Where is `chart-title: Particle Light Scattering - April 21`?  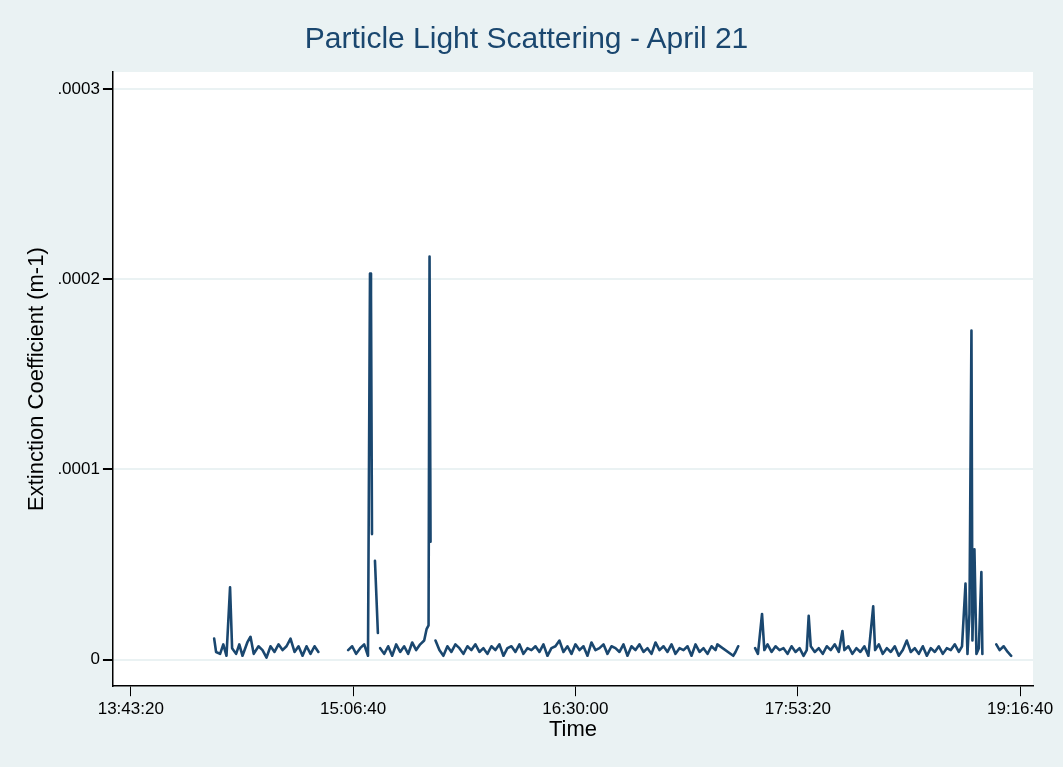 chart-title: Particle Light Scattering - April 21 is located at coordinates (526, 38).